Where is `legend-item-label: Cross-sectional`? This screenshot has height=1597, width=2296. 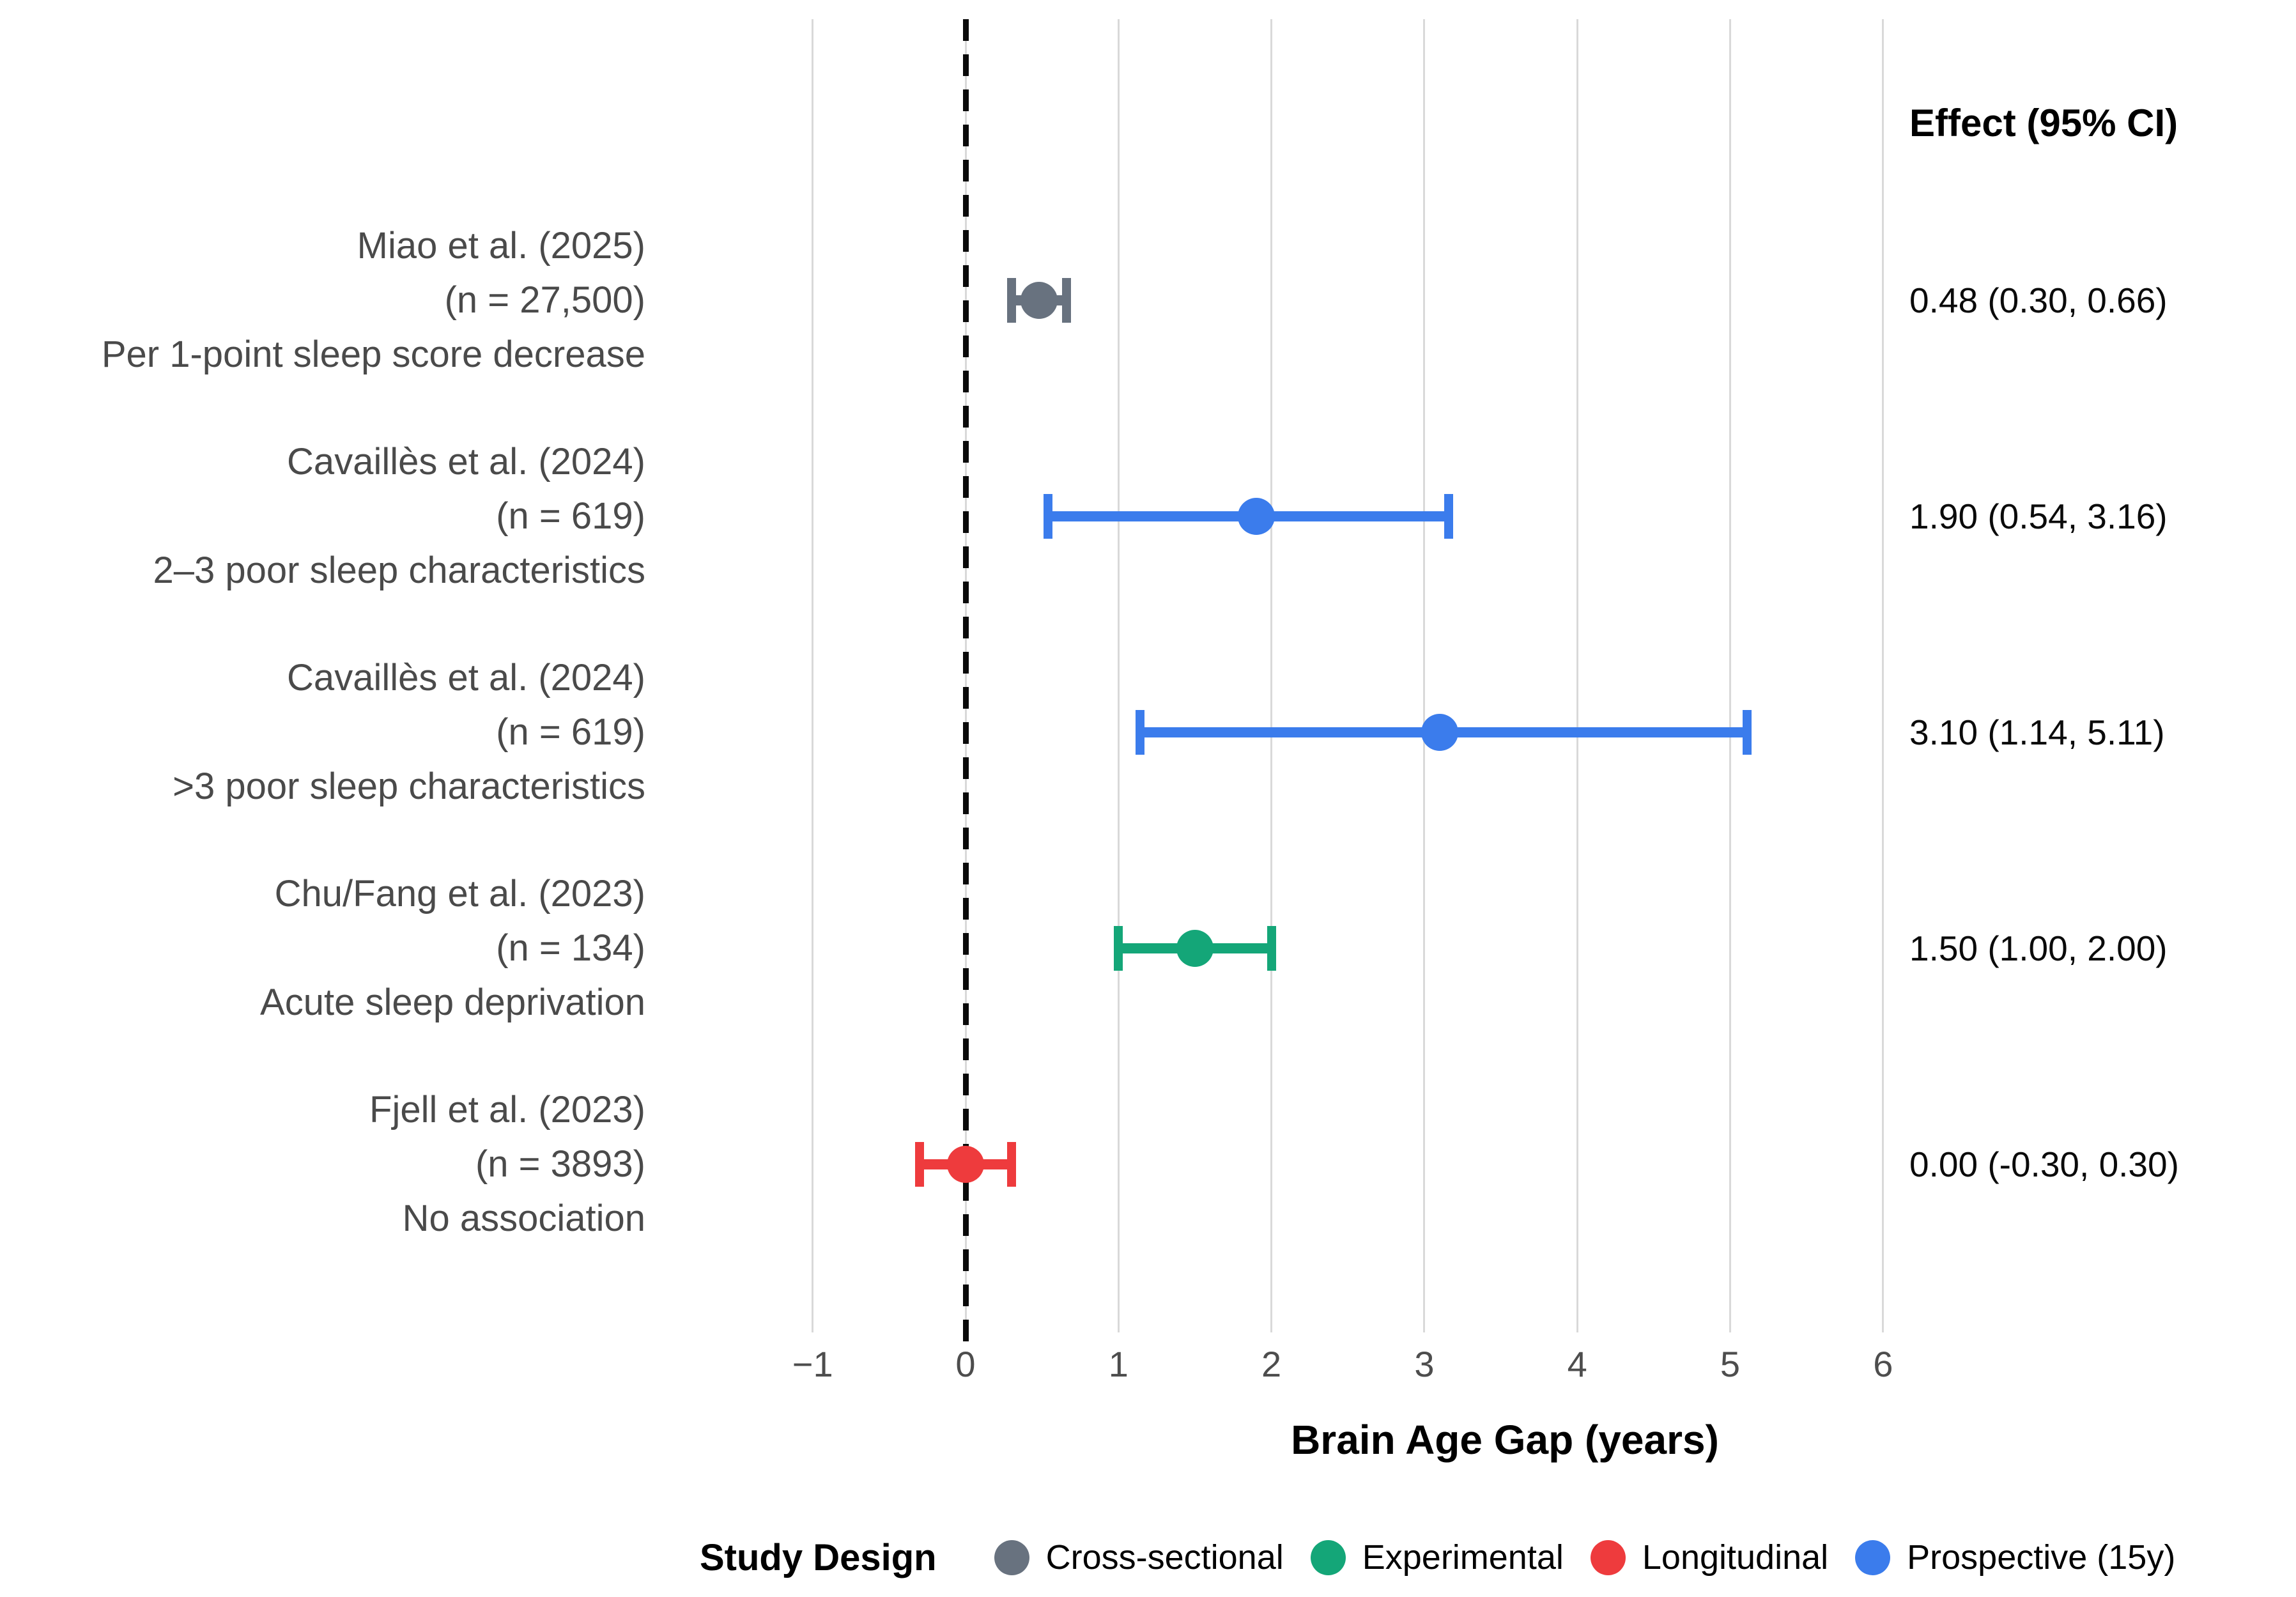 legend-item-label: Cross-sectional is located at coordinates (1164, 1557).